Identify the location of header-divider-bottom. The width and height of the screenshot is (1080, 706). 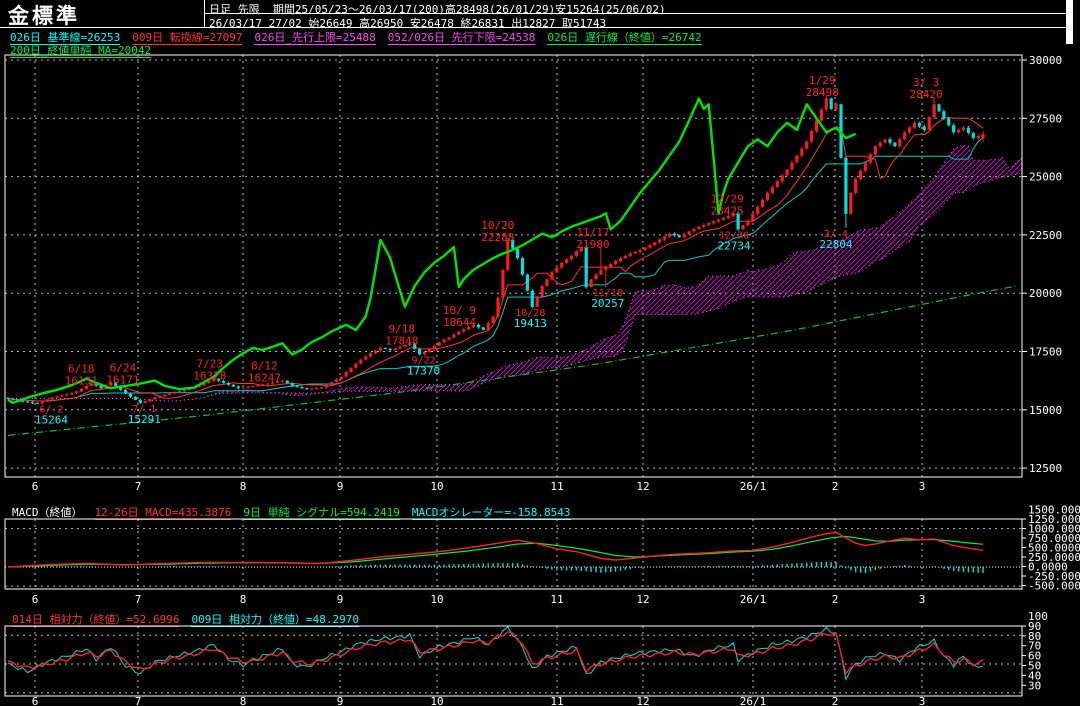
(536, 27).